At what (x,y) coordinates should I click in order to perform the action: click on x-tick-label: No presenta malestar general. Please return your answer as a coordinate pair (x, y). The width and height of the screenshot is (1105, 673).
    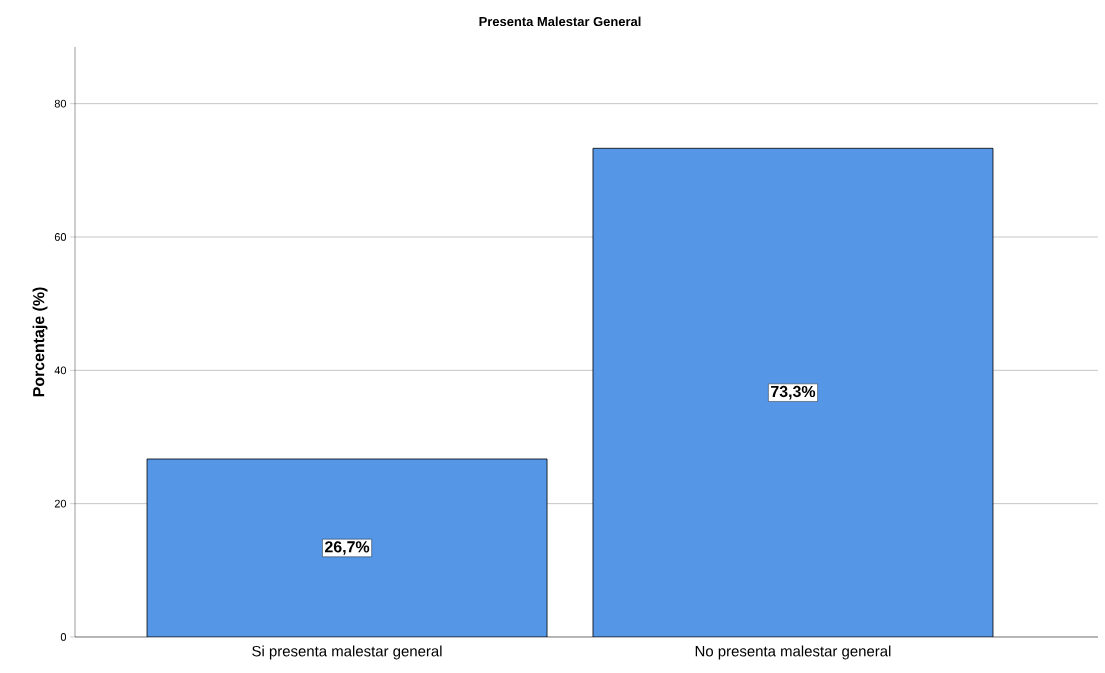
    Looking at the image, I should click on (793, 652).